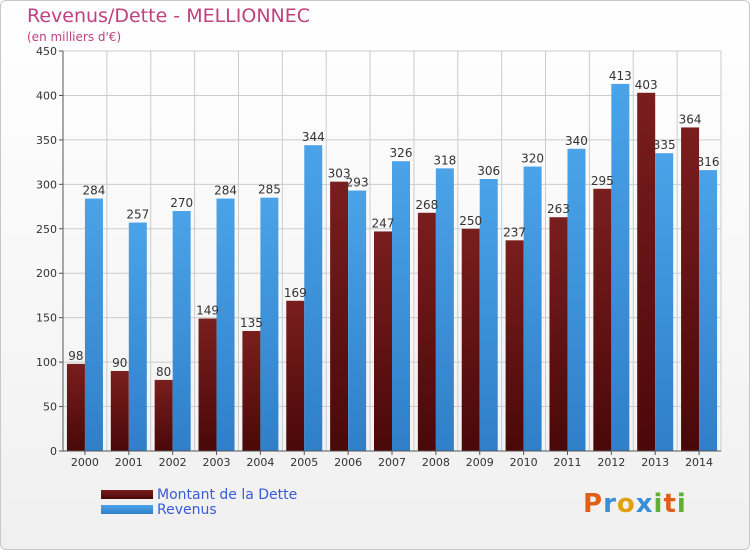  What do you see at coordinates (50, 407) in the screenshot?
I see `y-tick-label: 50` at bounding box center [50, 407].